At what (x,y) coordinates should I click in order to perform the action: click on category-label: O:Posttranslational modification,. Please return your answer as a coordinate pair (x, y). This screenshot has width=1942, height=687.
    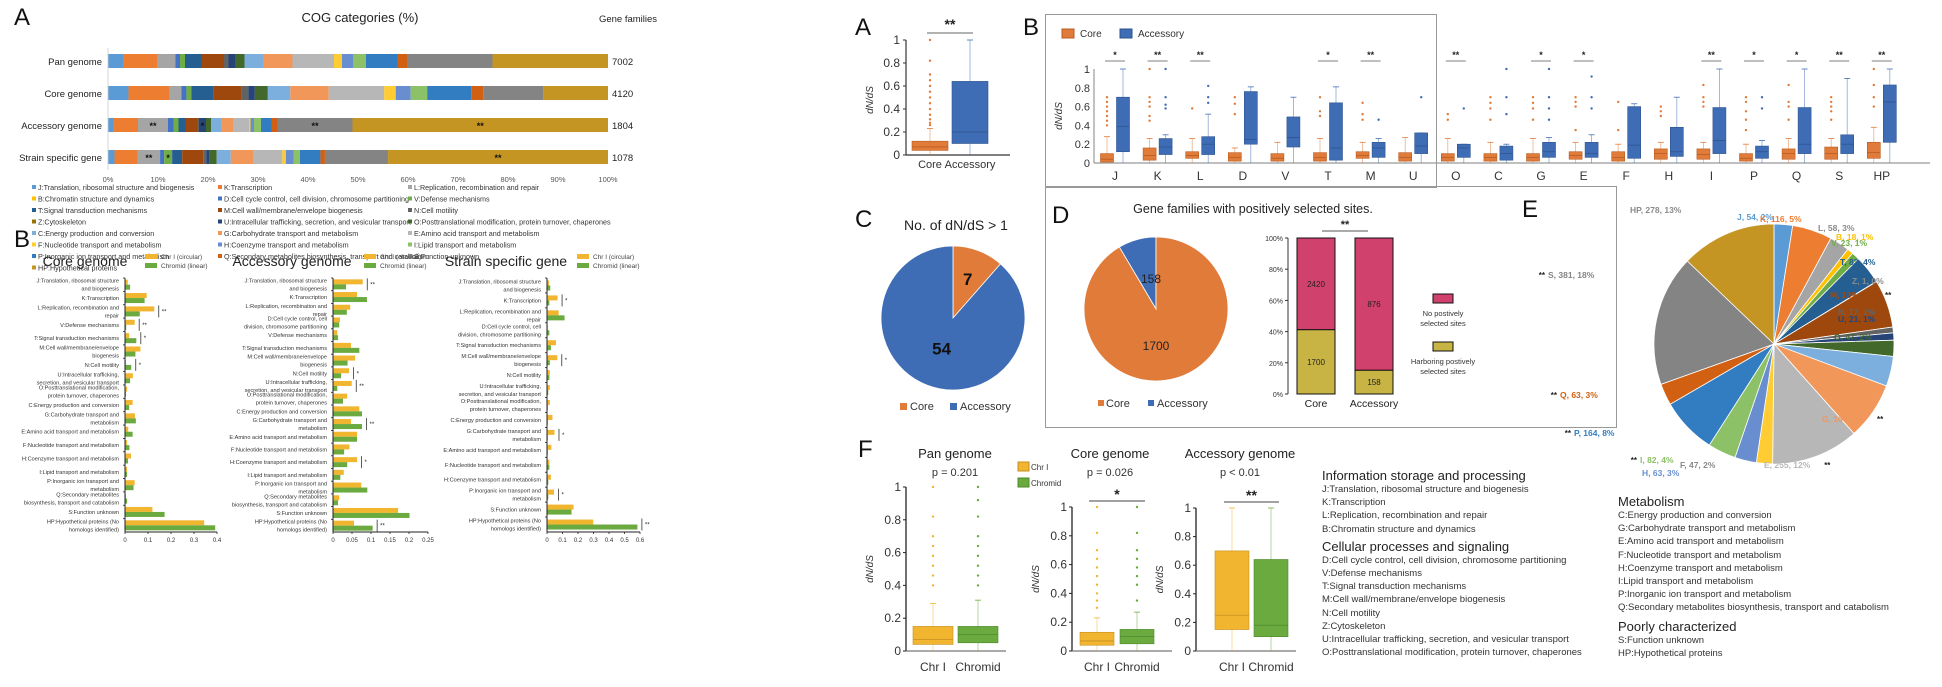
    Looking at the image, I should click on (287, 396).